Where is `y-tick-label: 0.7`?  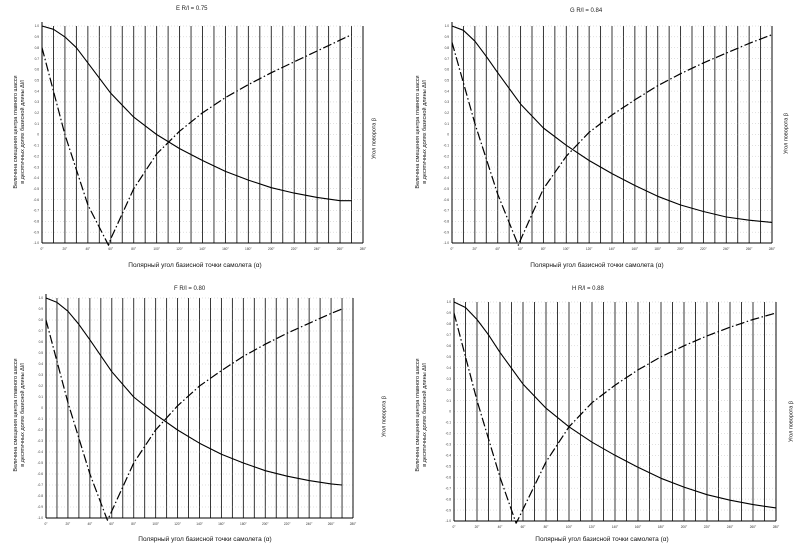 y-tick-label: 0.7 is located at coordinates (41, 331).